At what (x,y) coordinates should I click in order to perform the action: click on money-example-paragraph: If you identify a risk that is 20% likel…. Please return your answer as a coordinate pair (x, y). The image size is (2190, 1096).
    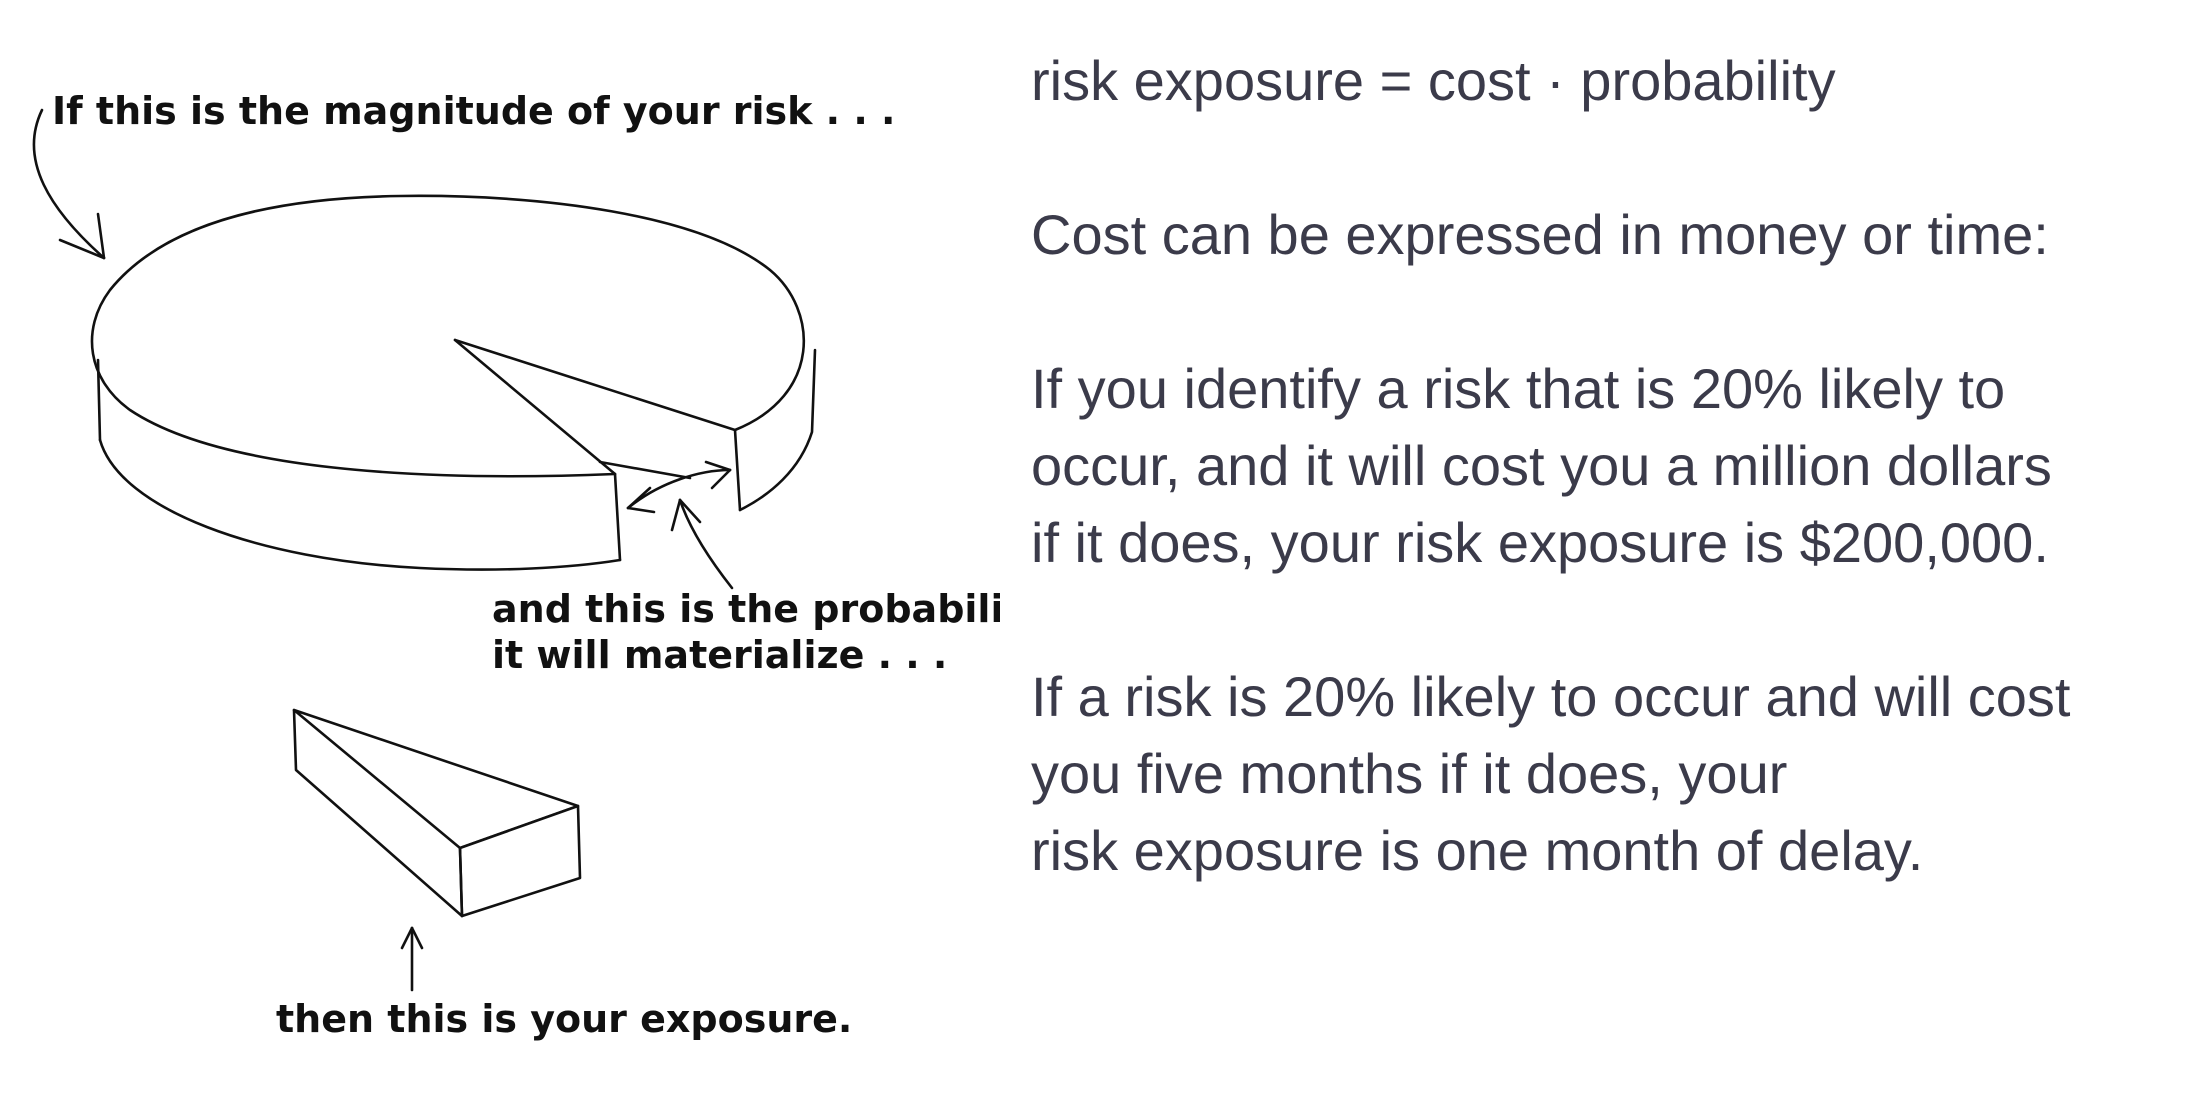
    Looking at the image, I should click on (1601, 465).